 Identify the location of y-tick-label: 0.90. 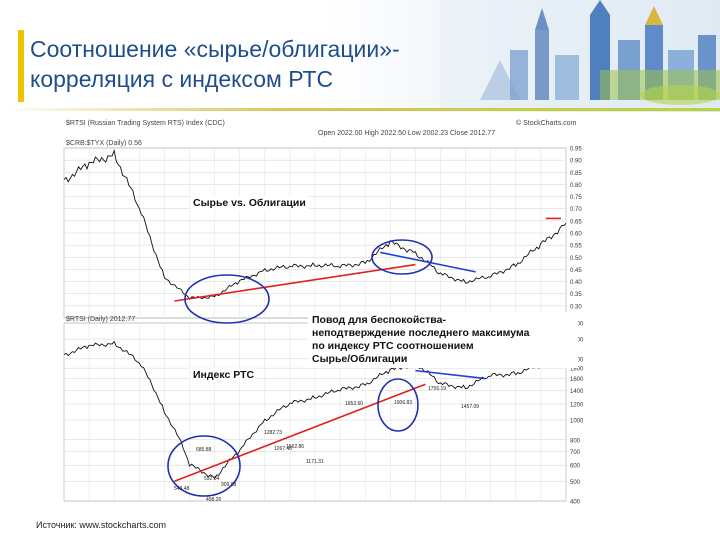
(576, 162).